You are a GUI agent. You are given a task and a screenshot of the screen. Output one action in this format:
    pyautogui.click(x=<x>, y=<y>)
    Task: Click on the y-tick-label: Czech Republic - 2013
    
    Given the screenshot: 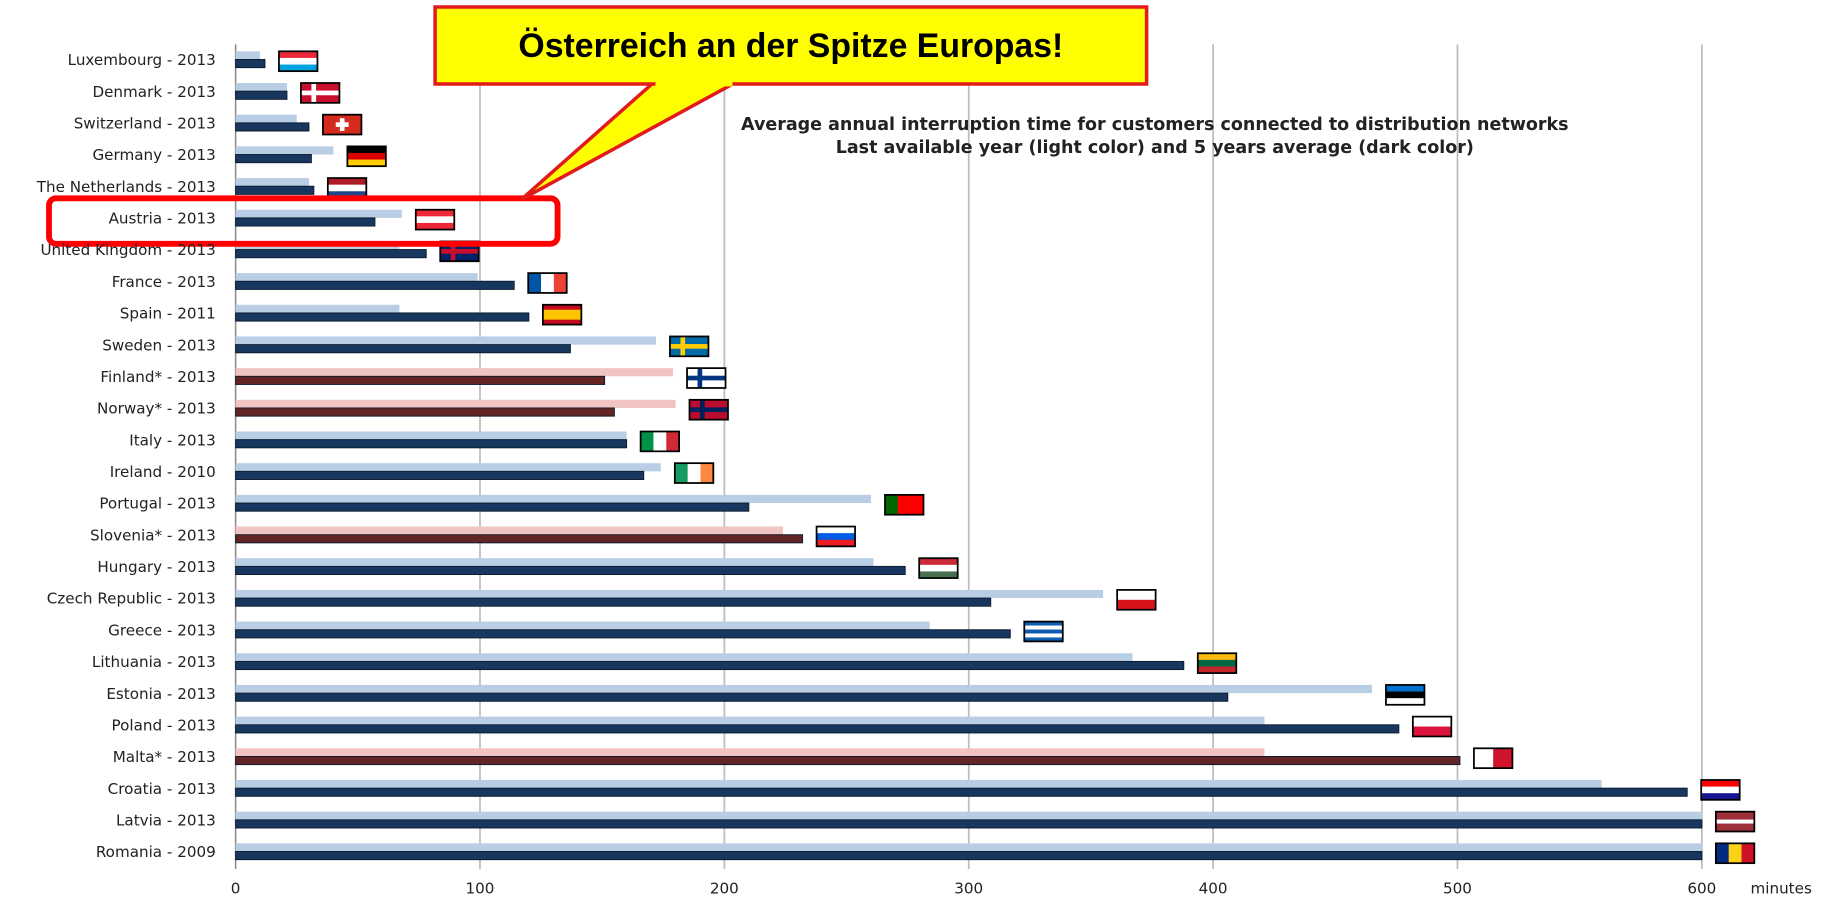 What is the action you would take?
    pyautogui.click(x=131, y=599)
    